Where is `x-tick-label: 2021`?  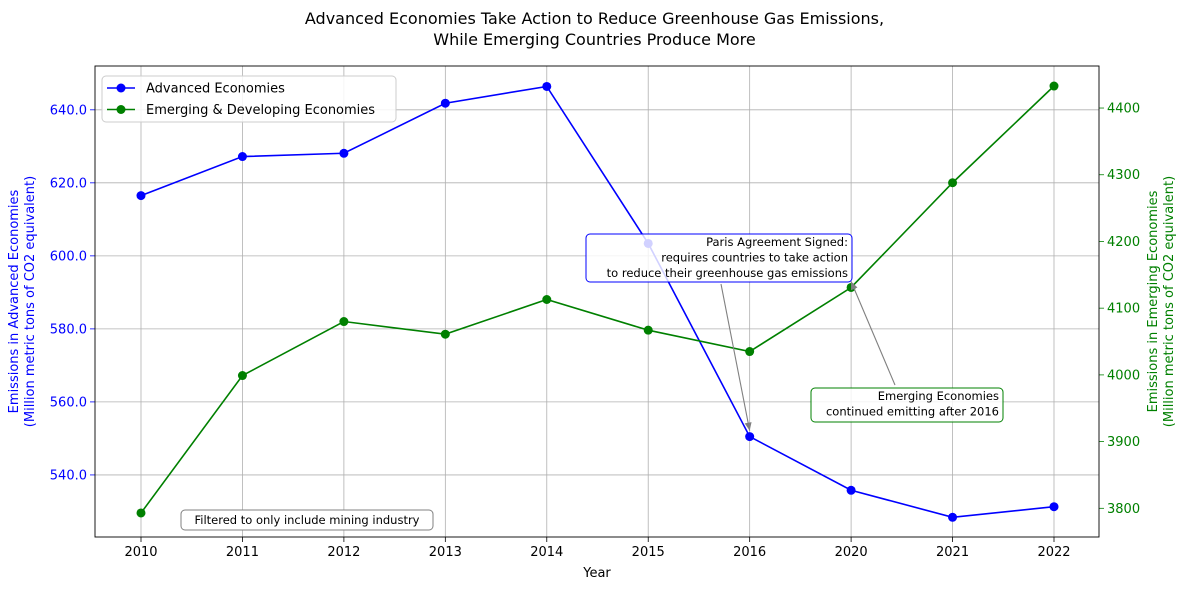 x-tick-label: 2021 is located at coordinates (952, 552).